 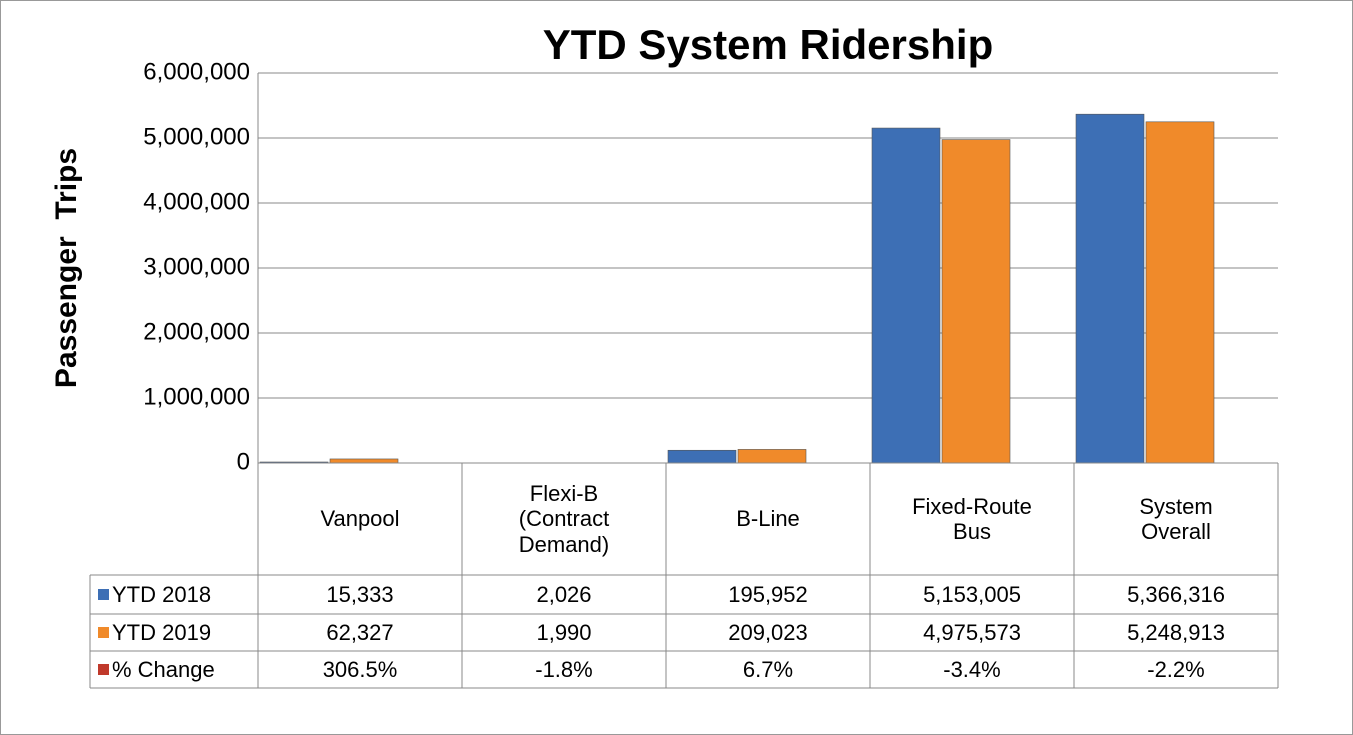 I want to click on table-value-text: 306.5%, so click(x=360, y=669).